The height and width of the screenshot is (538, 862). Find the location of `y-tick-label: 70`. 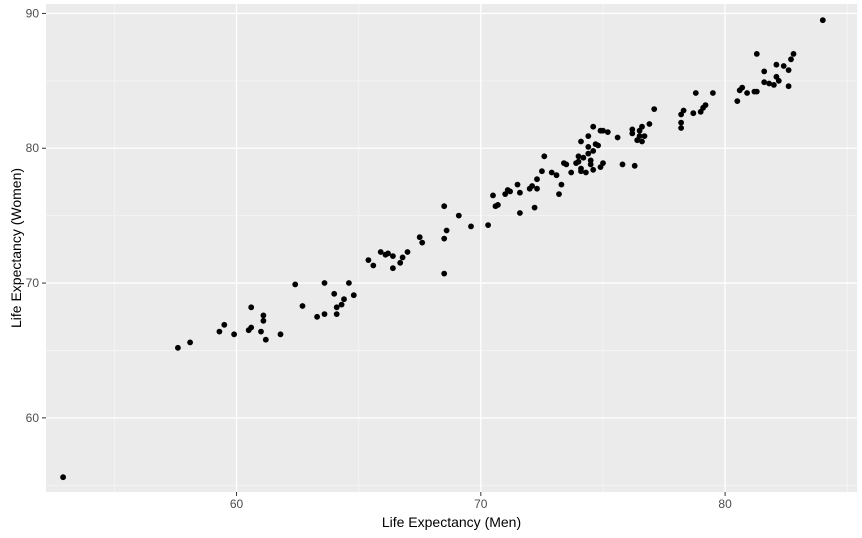

y-tick-label: 70 is located at coordinates (33, 283).